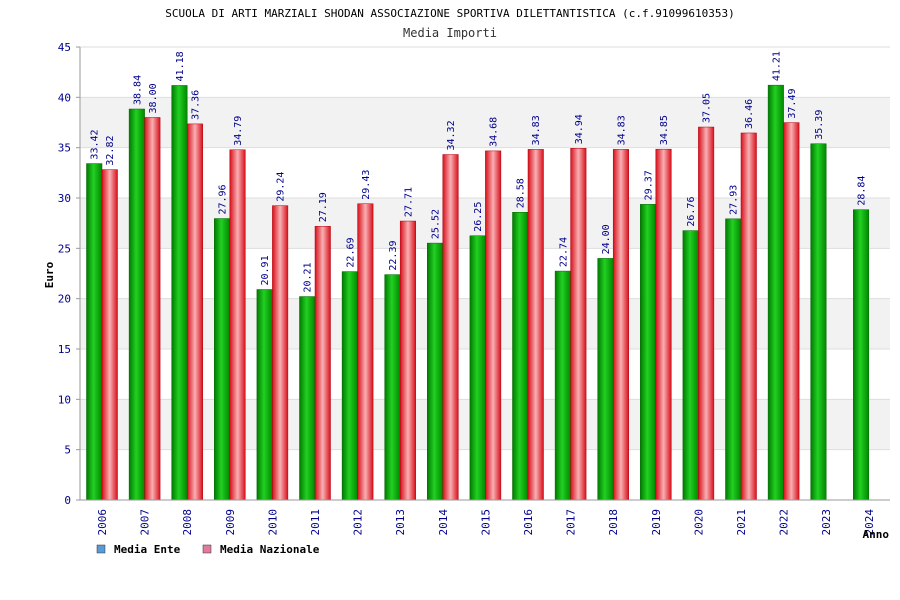 This screenshot has width=900, height=600. Describe the element at coordinates (64, 248) in the screenshot. I see `y-tick-label: 25` at that location.